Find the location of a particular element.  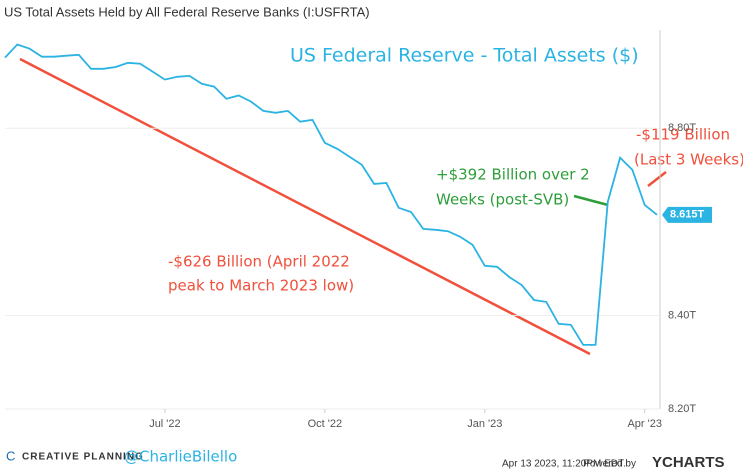

x-tick-label: Apr '23 is located at coordinates (644, 424).